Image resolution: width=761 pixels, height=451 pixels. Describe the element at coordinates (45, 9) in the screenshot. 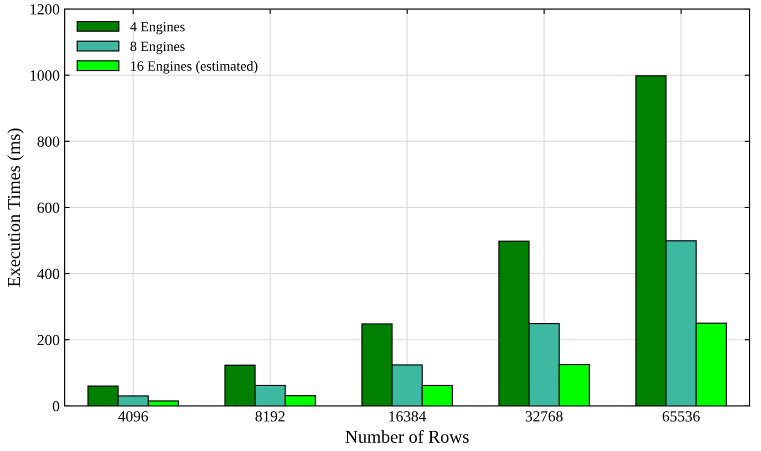

I see `y-tick-label: 1200` at that location.